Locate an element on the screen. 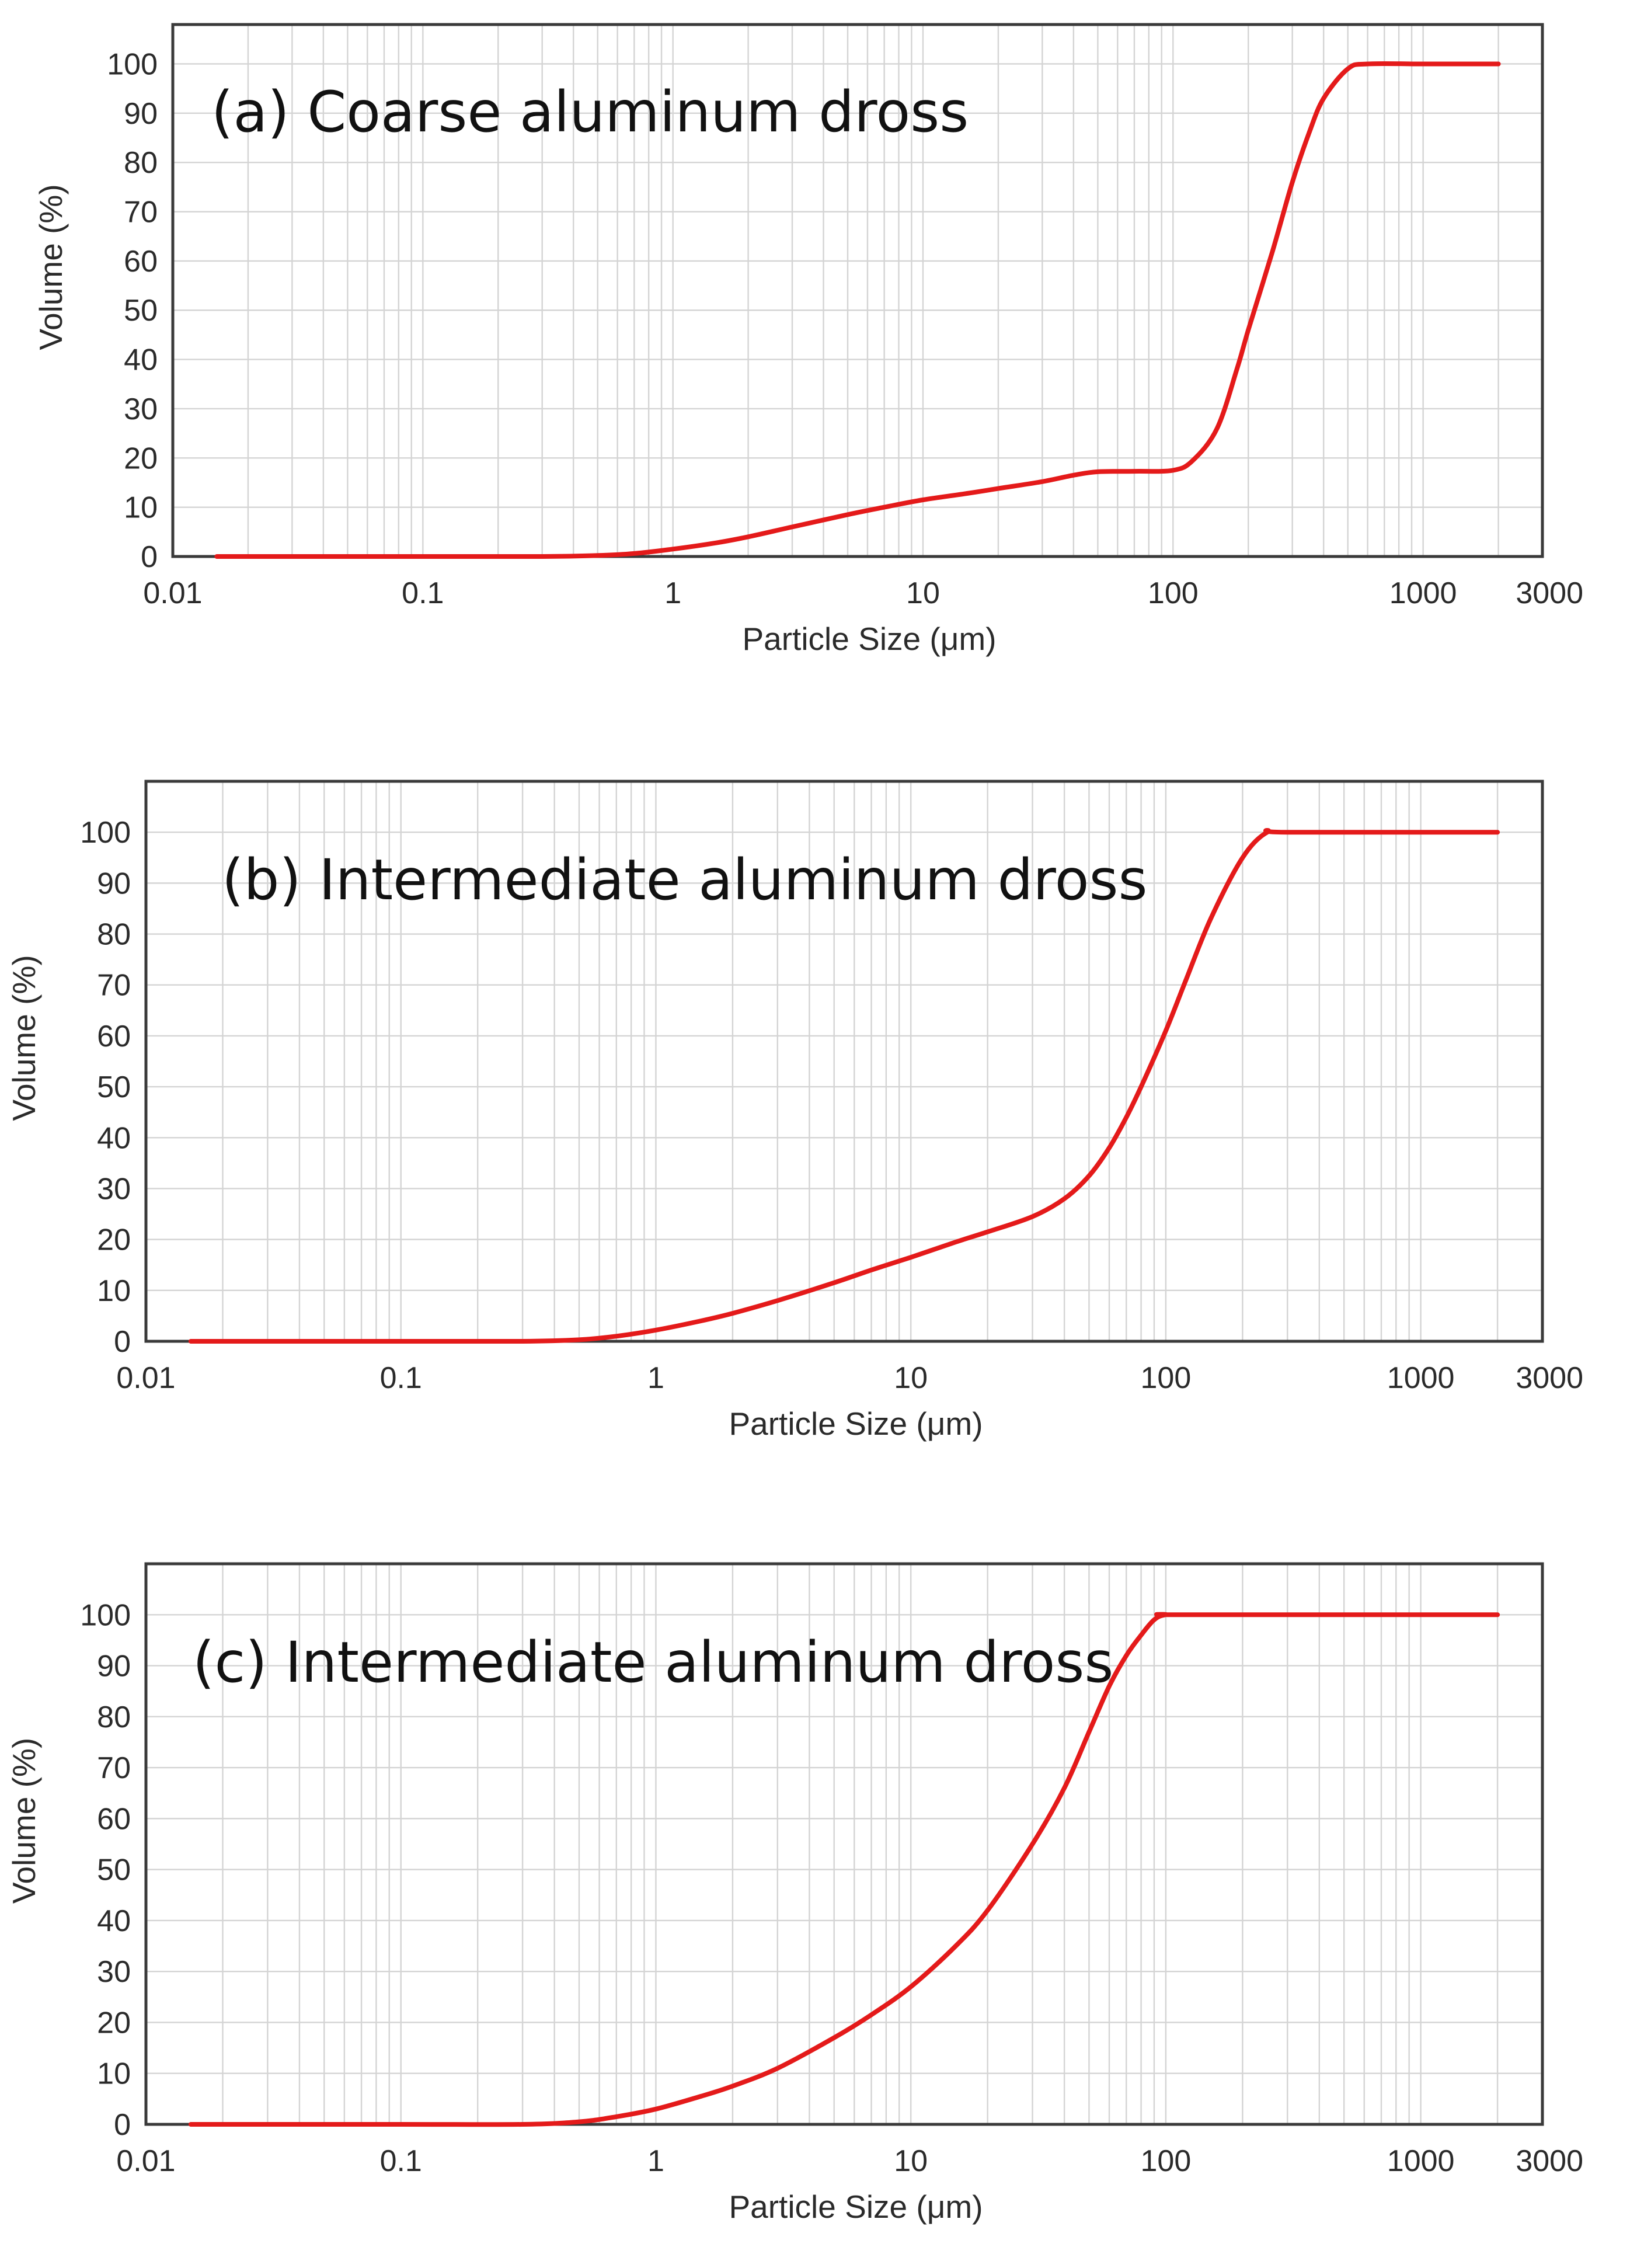  panel-title: (c) Intermediate aluminum dross is located at coordinates (653, 1662).